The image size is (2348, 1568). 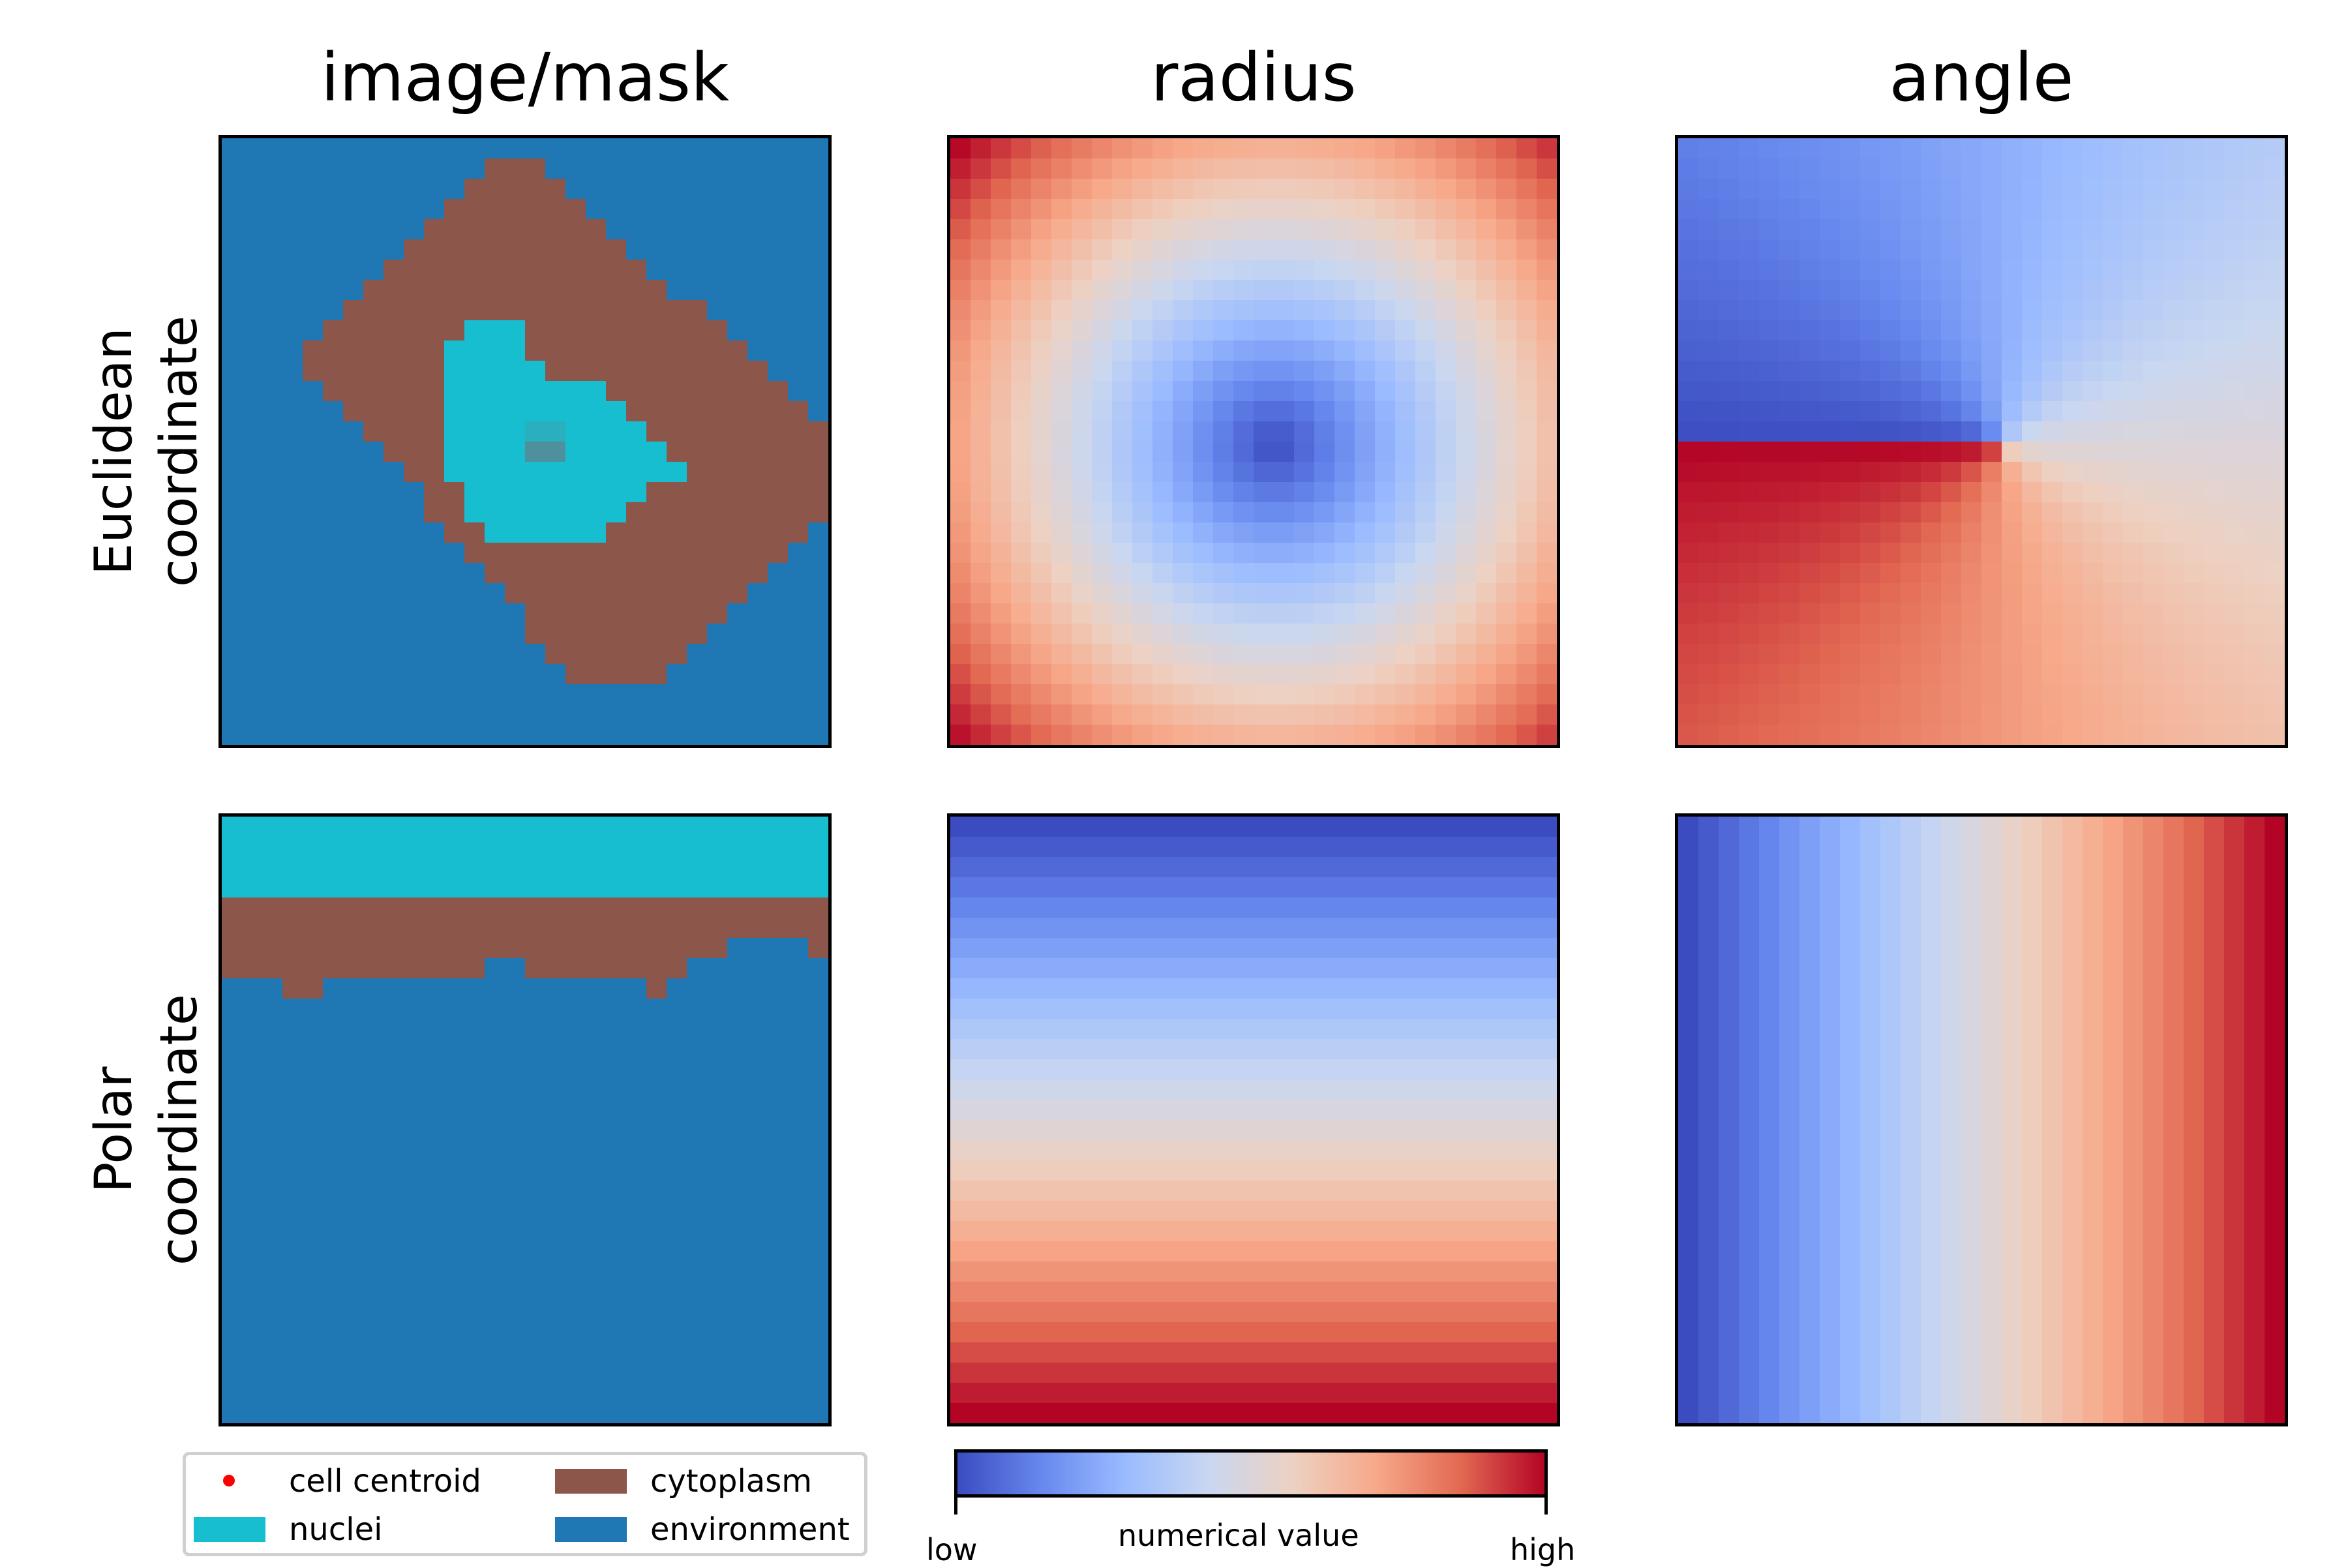 I want to click on legend-item-nuclei: nuclei, so click(x=288, y=1529).